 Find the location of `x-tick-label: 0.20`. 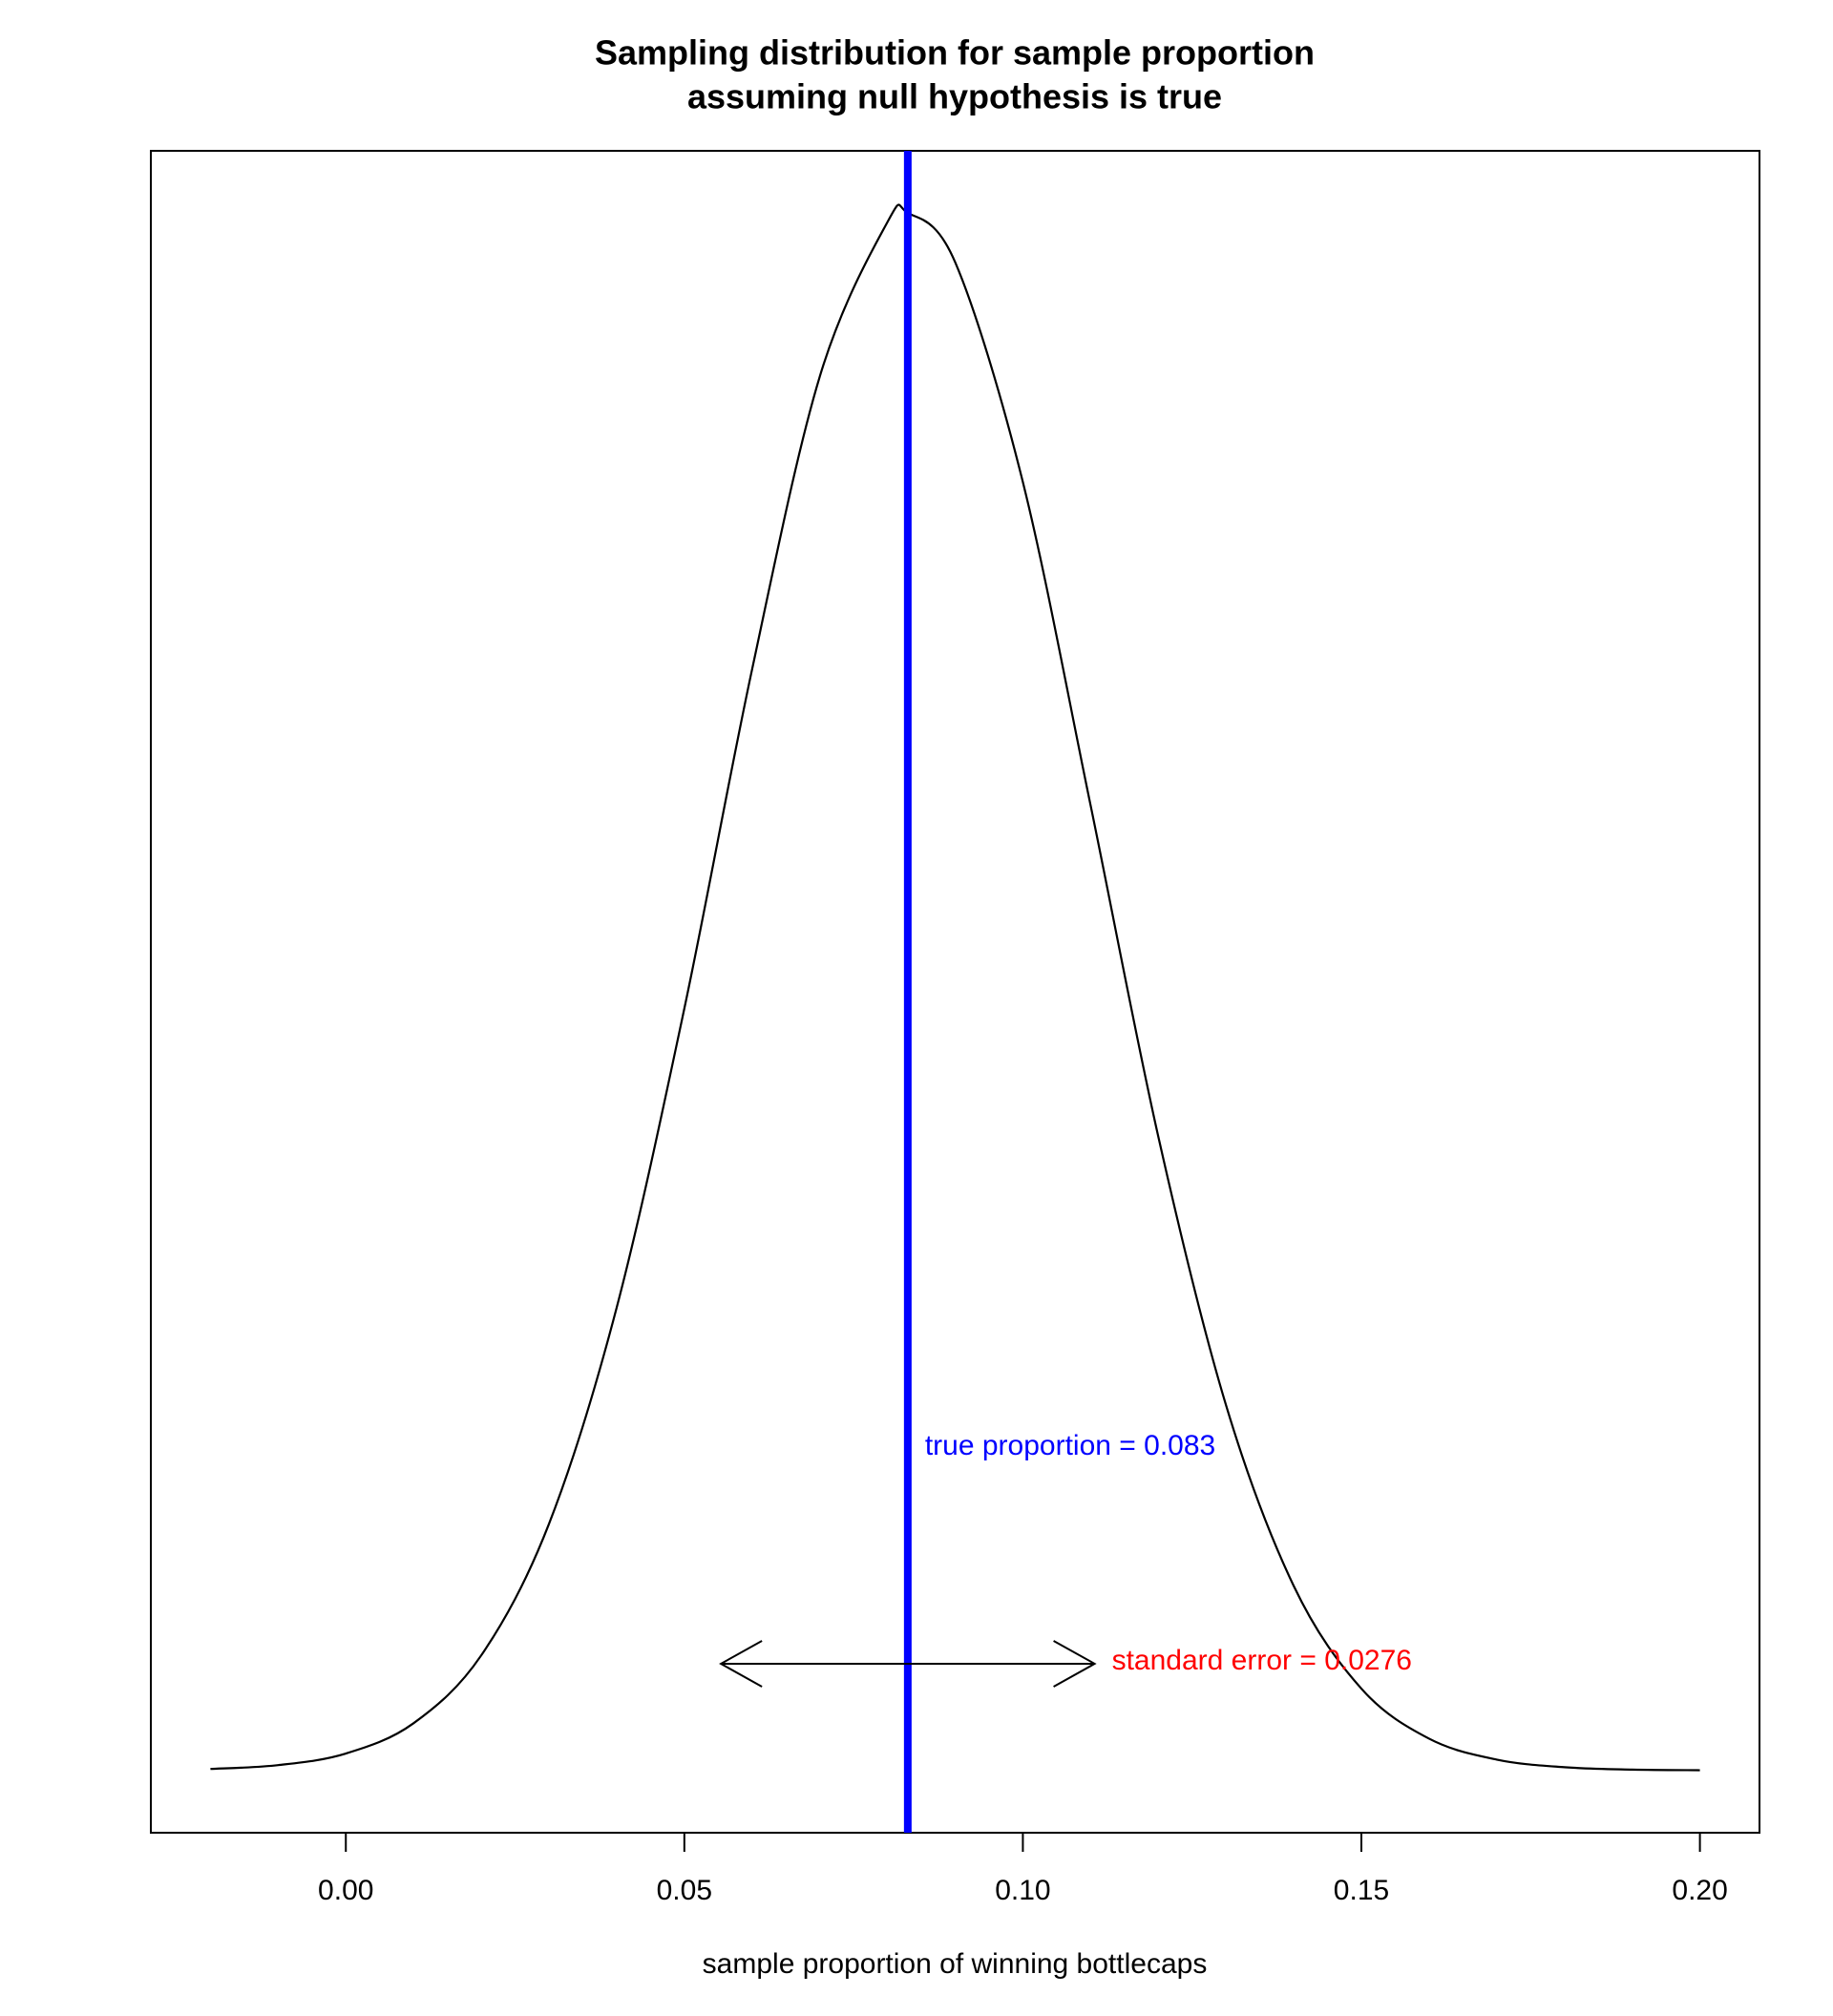

x-tick-label: 0.20 is located at coordinates (1700, 1891).